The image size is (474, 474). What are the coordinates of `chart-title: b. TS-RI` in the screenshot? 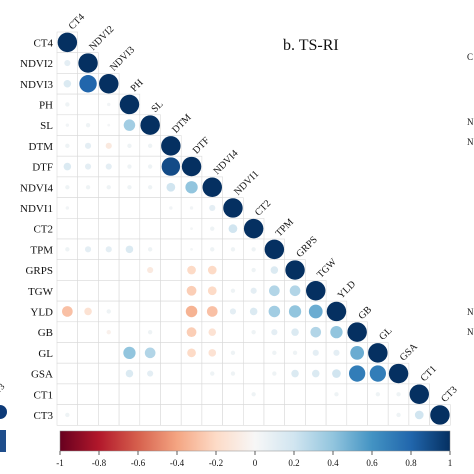 It's located at (311, 45).